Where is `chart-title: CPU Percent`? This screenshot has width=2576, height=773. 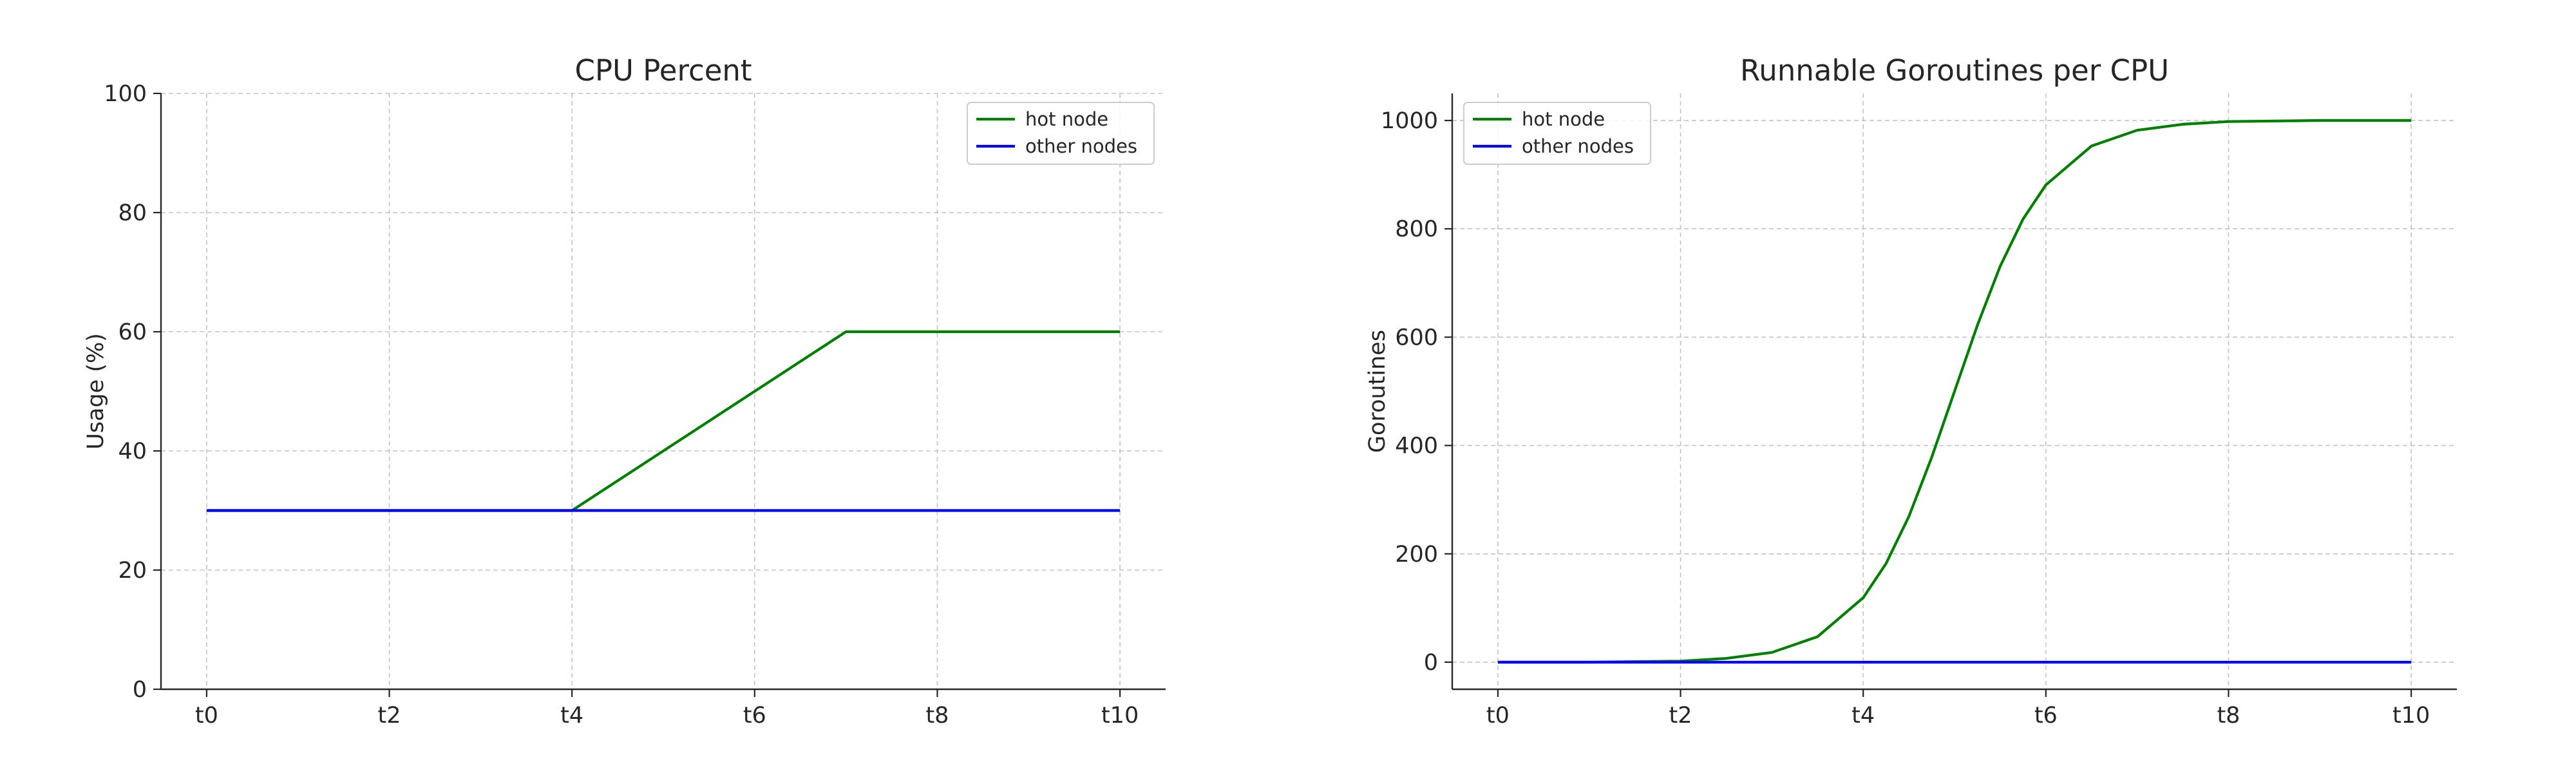 chart-title: CPU Percent is located at coordinates (663, 70).